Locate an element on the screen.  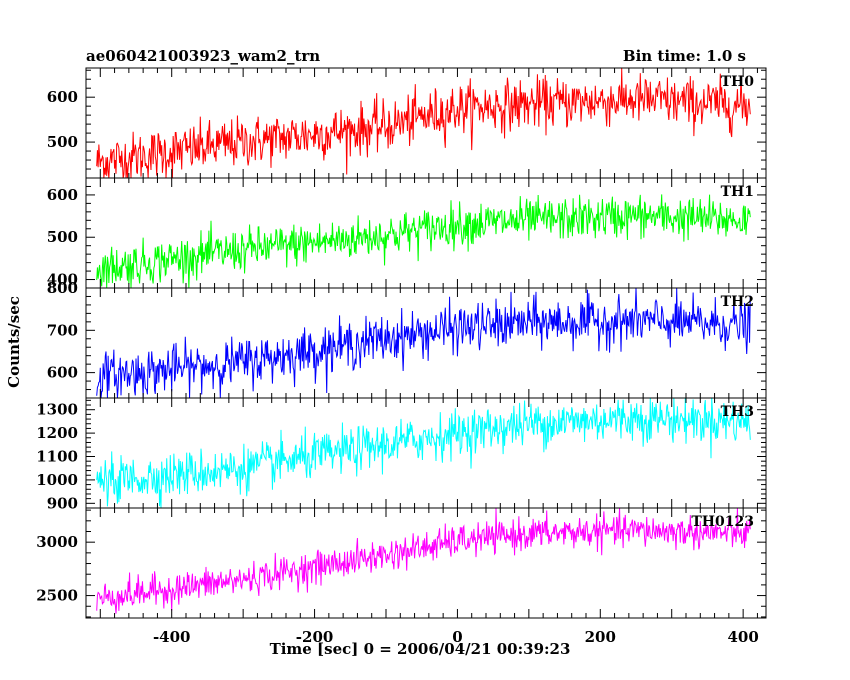
x-tick-label: 400 is located at coordinates (742, 637).